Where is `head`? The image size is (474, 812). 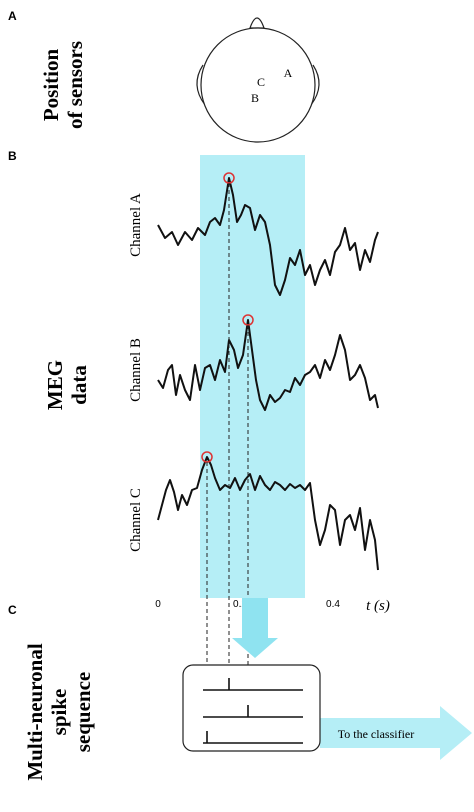
head is located at coordinates (258, 80).